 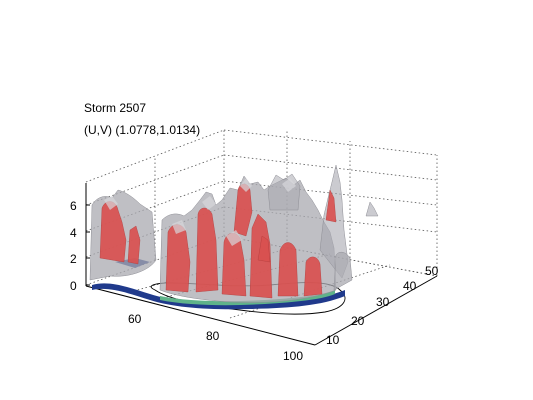 I want to click on storm-inner-core, so click(x=218, y=241).